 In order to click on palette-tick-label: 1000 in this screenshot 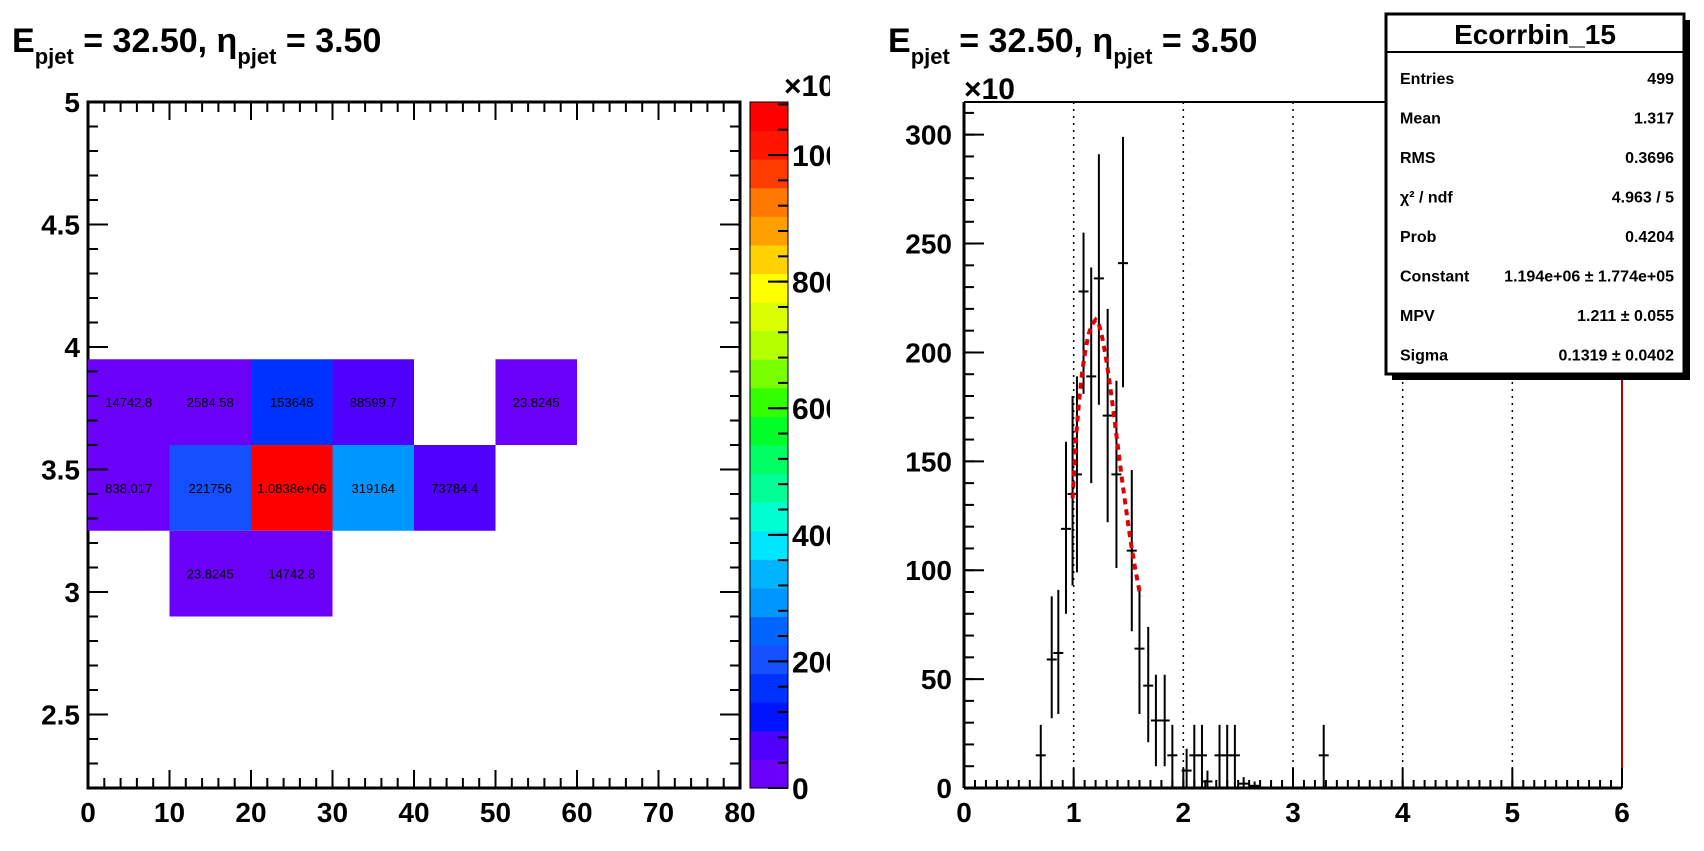, I will do `click(825, 156)`.